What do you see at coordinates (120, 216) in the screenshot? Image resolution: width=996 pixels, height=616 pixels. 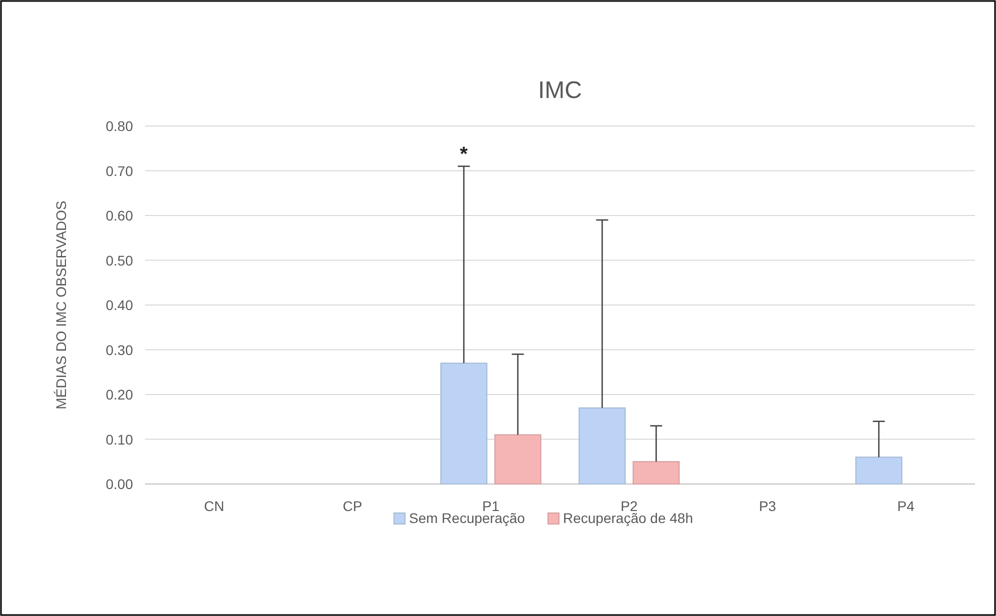 I see `y-tick-label: 0.60` at bounding box center [120, 216].